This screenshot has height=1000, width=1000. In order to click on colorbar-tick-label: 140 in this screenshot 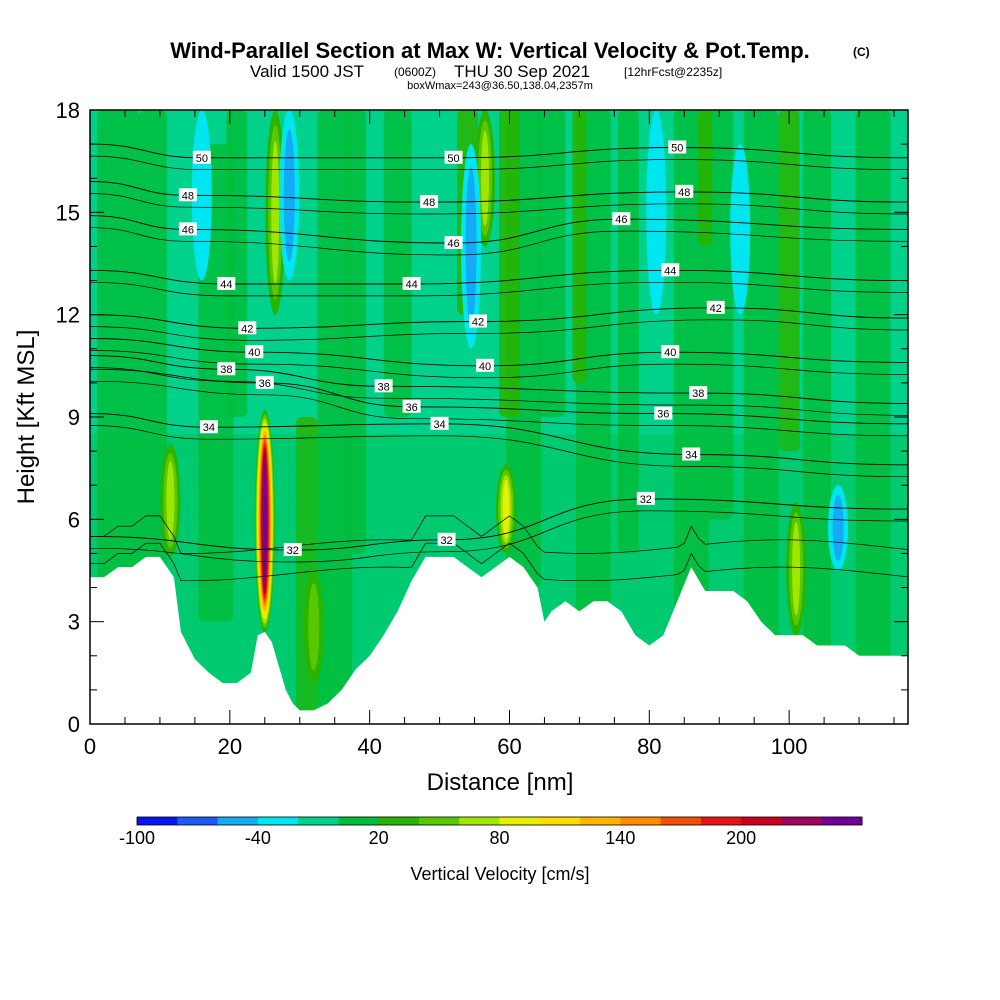, I will do `click(620, 838)`.